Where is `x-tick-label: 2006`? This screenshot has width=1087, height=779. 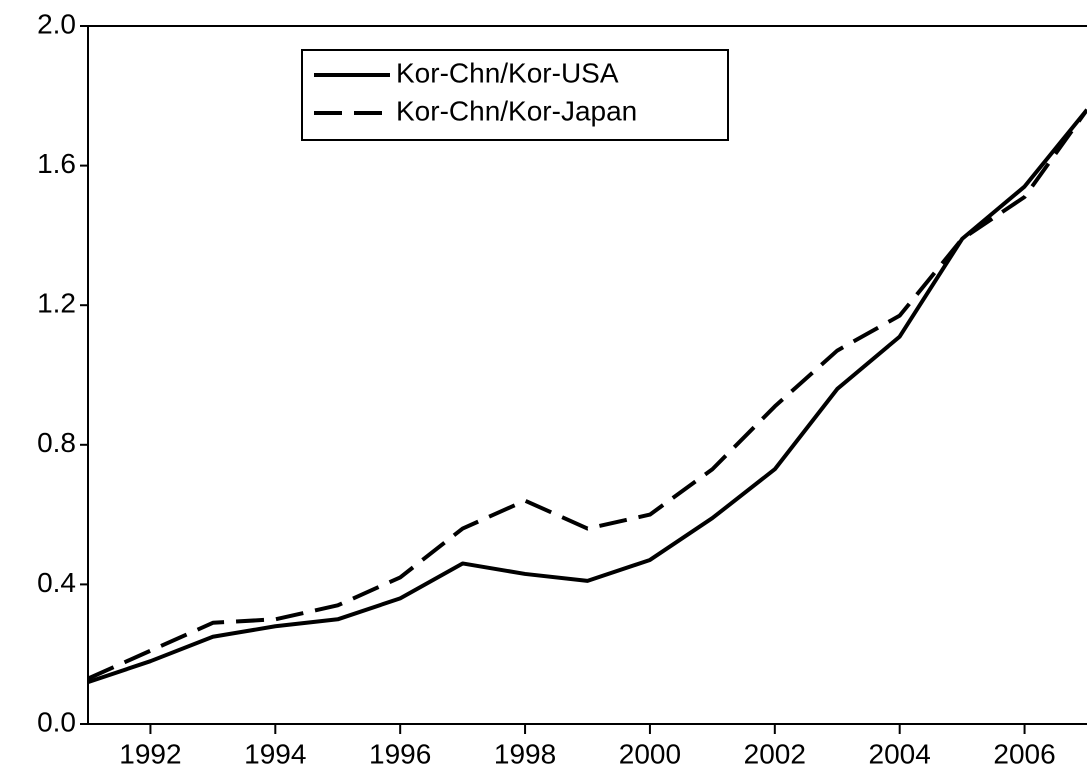 x-tick-label: 2006 is located at coordinates (1024, 753).